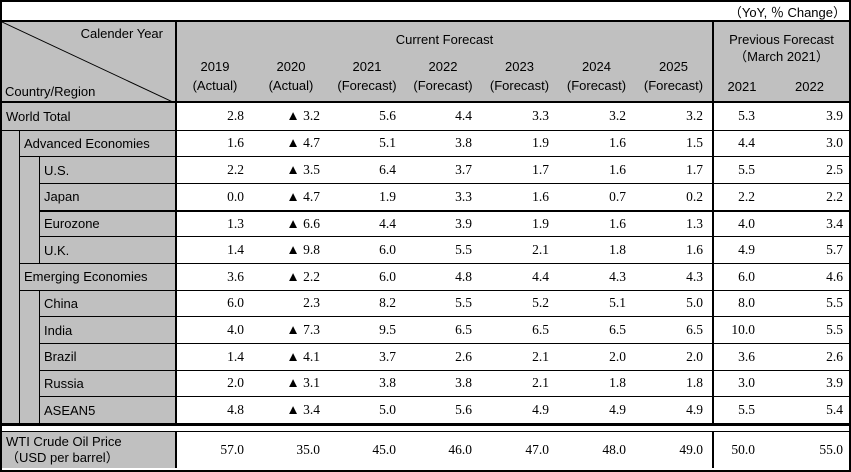 The width and height of the screenshot is (851, 472). What do you see at coordinates (291, 276) in the screenshot?
I see `value-cell: ▲ 2.2` at bounding box center [291, 276].